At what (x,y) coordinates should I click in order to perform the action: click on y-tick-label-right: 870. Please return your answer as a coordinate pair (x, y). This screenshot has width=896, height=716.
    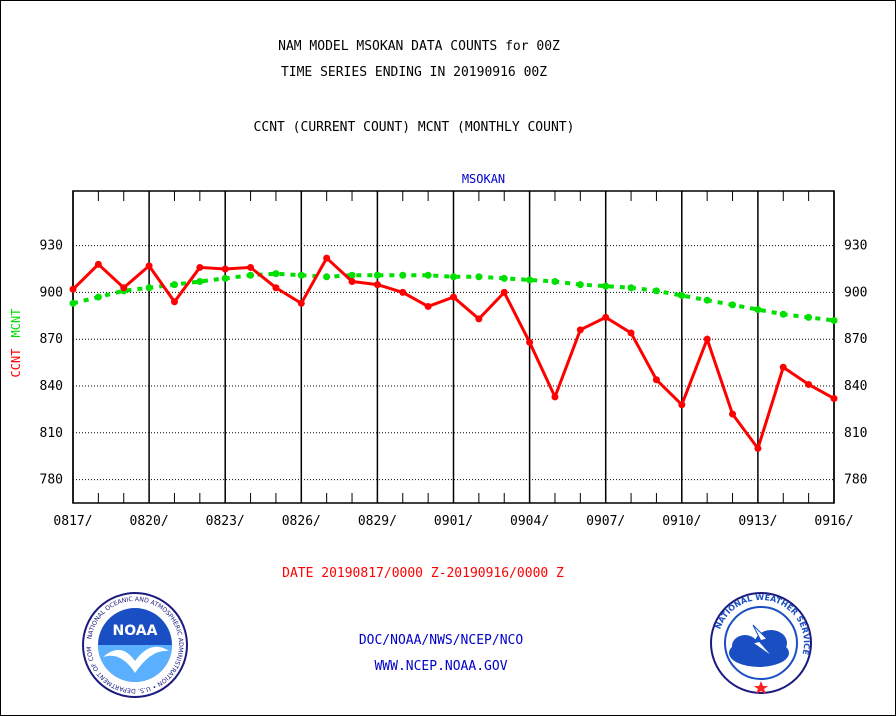
    Looking at the image, I should click on (855, 339).